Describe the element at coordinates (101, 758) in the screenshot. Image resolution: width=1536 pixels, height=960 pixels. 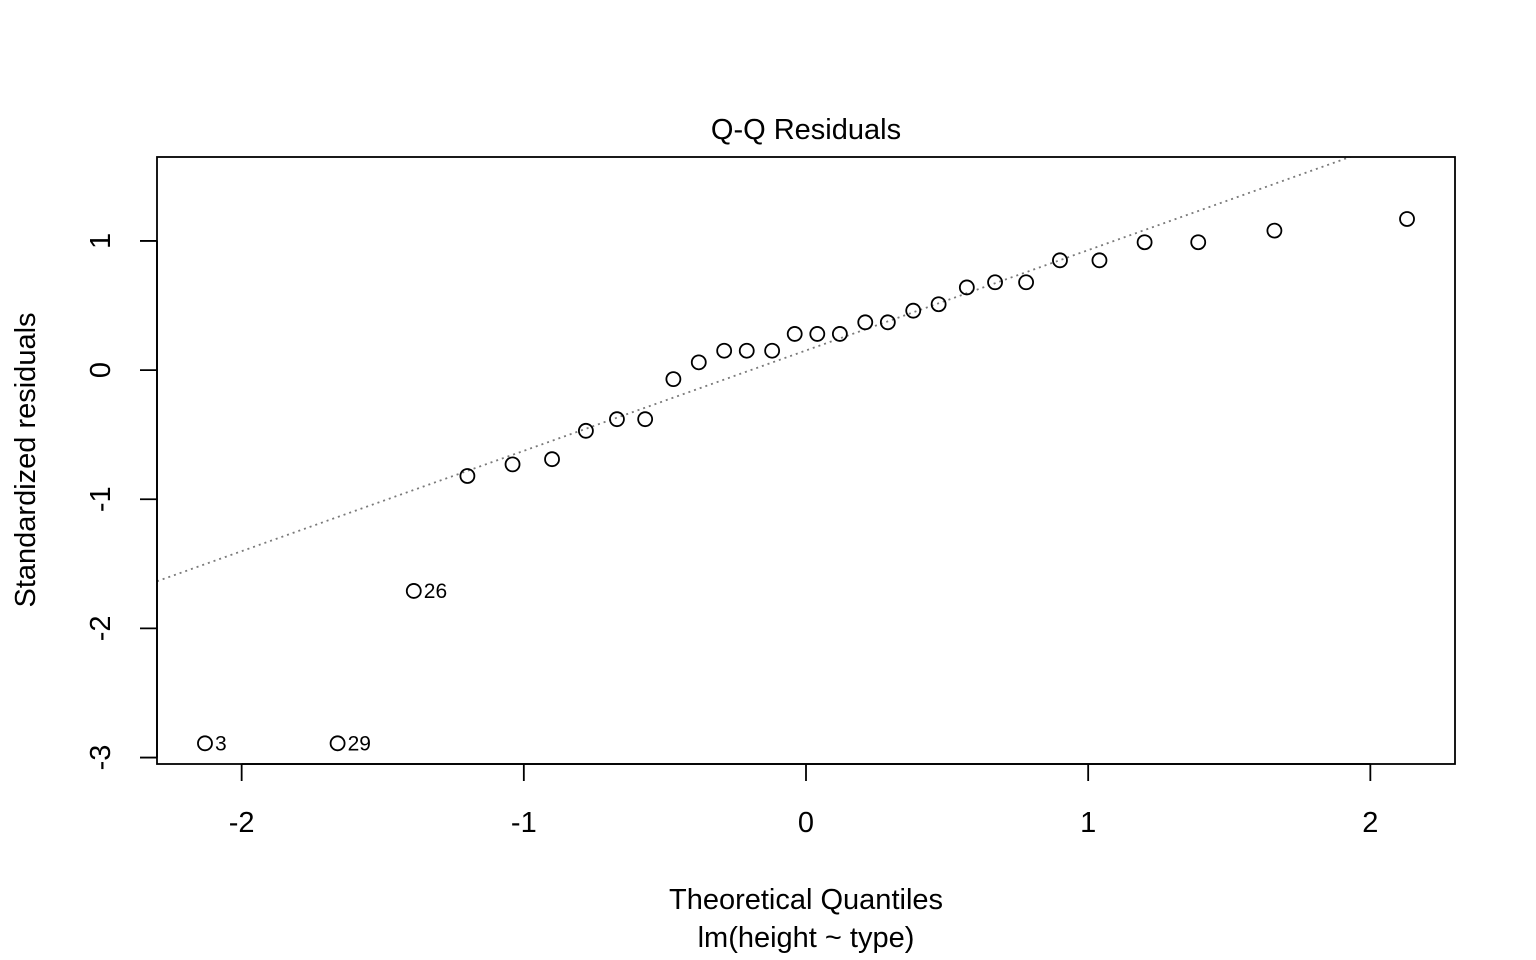
I see `y-tick-label: -3` at that location.